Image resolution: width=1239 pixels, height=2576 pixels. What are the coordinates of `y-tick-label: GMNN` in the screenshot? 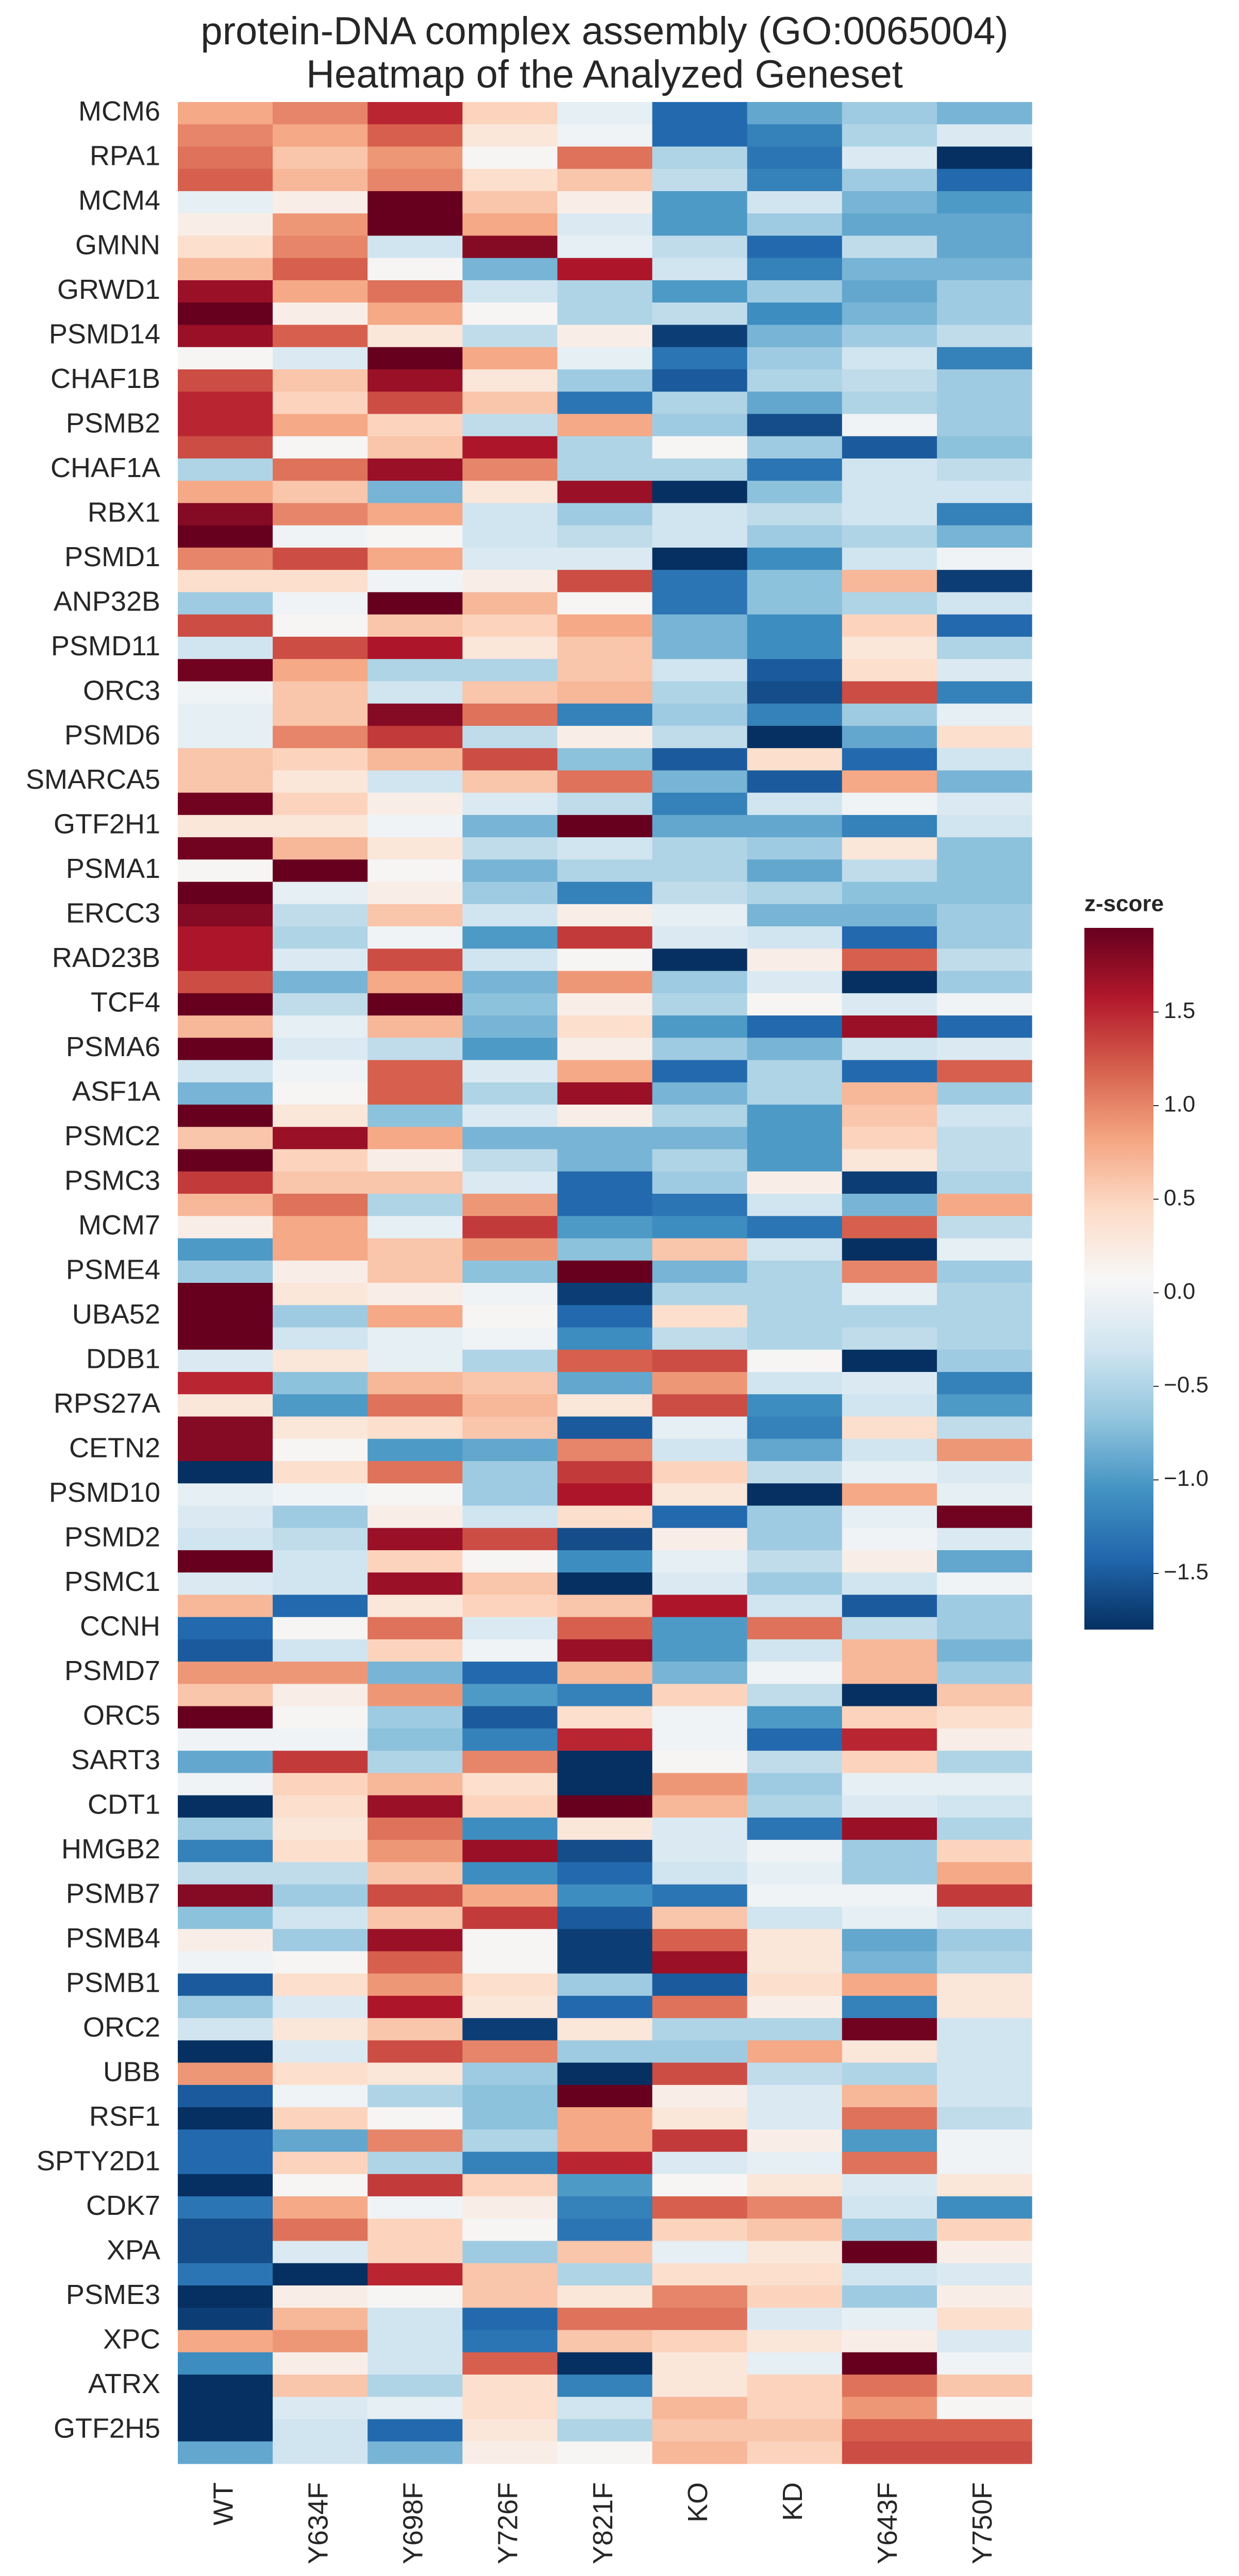 It's located at (117, 244).